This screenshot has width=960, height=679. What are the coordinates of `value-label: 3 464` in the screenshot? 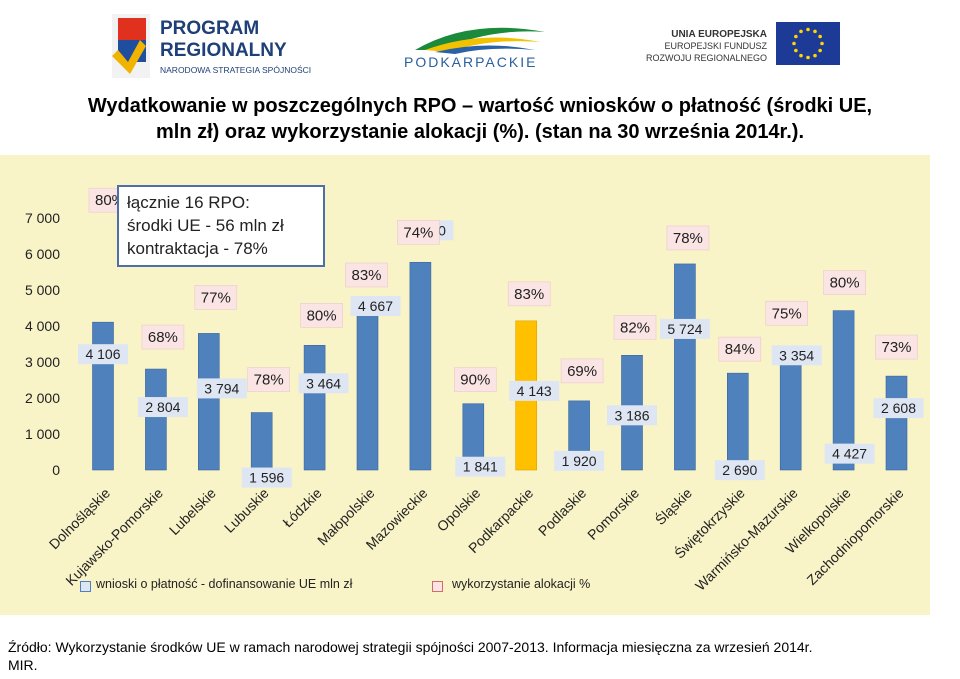 It's located at (323, 383).